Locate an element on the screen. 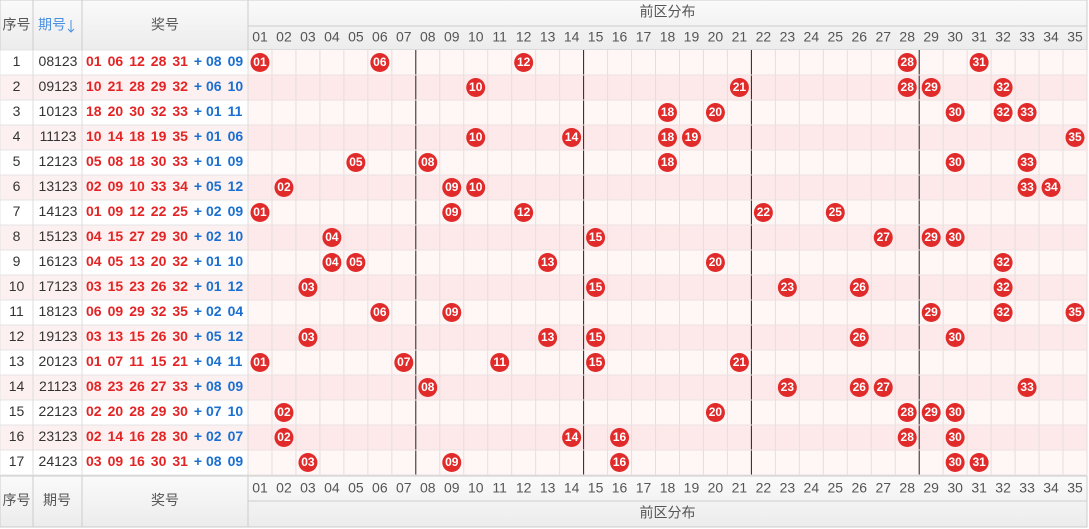 The height and width of the screenshot is (529, 1089). ball-number: 20 is located at coordinates (716, 112).